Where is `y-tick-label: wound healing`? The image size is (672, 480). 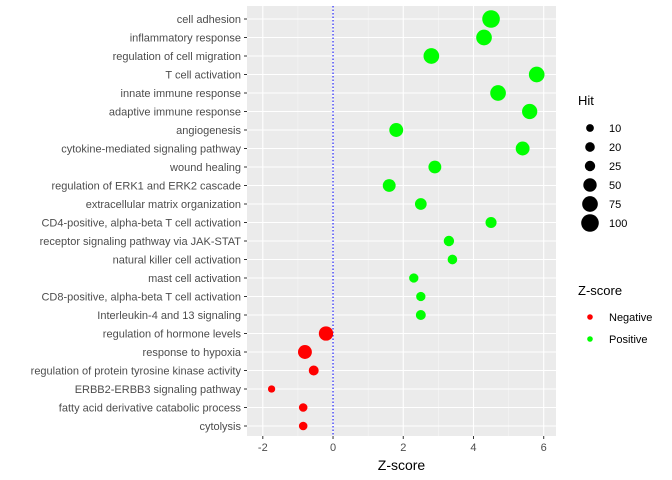
y-tick-label: wound healing is located at coordinates (205, 168).